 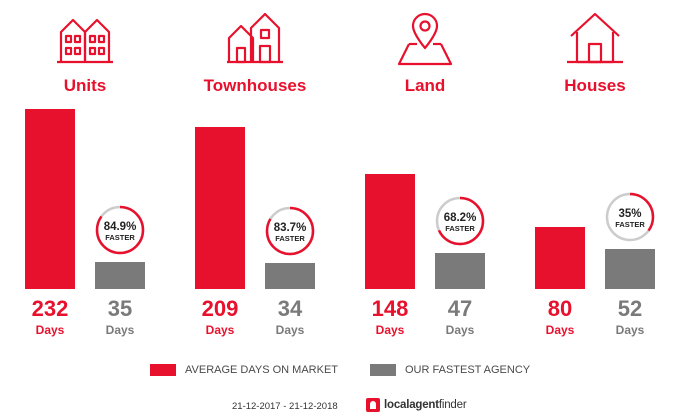 What do you see at coordinates (595, 85) in the screenshot?
I see `category-label: Houses` at bounding box center [595, 85].